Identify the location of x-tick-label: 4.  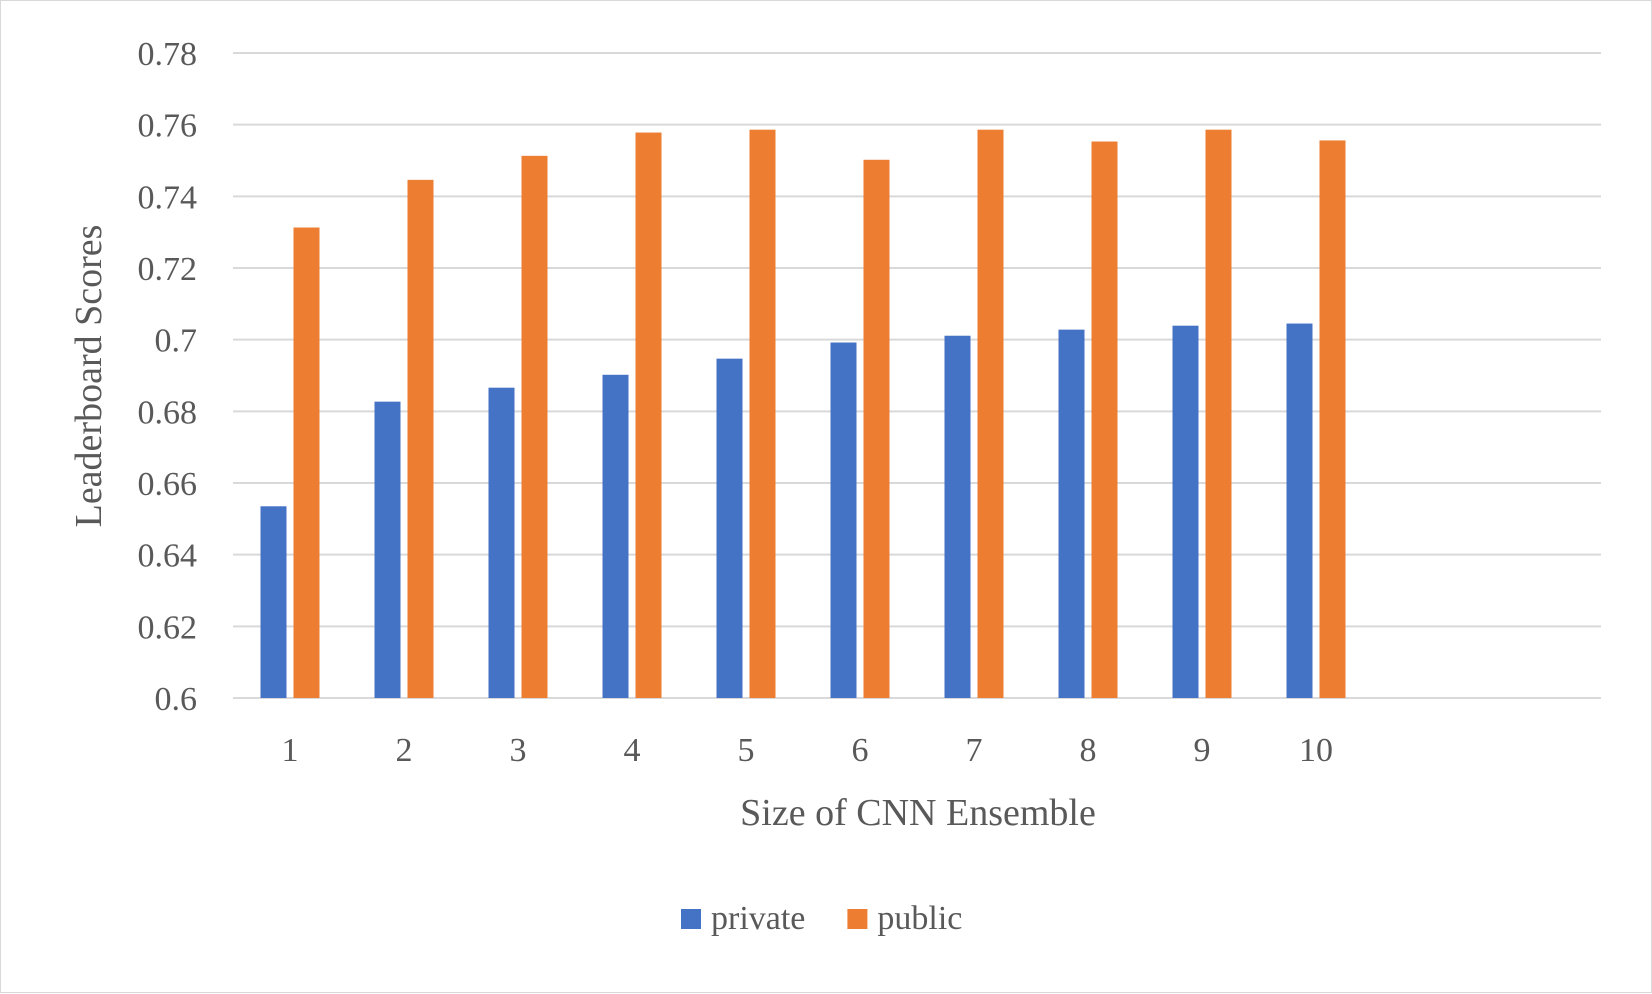
(632, 750).